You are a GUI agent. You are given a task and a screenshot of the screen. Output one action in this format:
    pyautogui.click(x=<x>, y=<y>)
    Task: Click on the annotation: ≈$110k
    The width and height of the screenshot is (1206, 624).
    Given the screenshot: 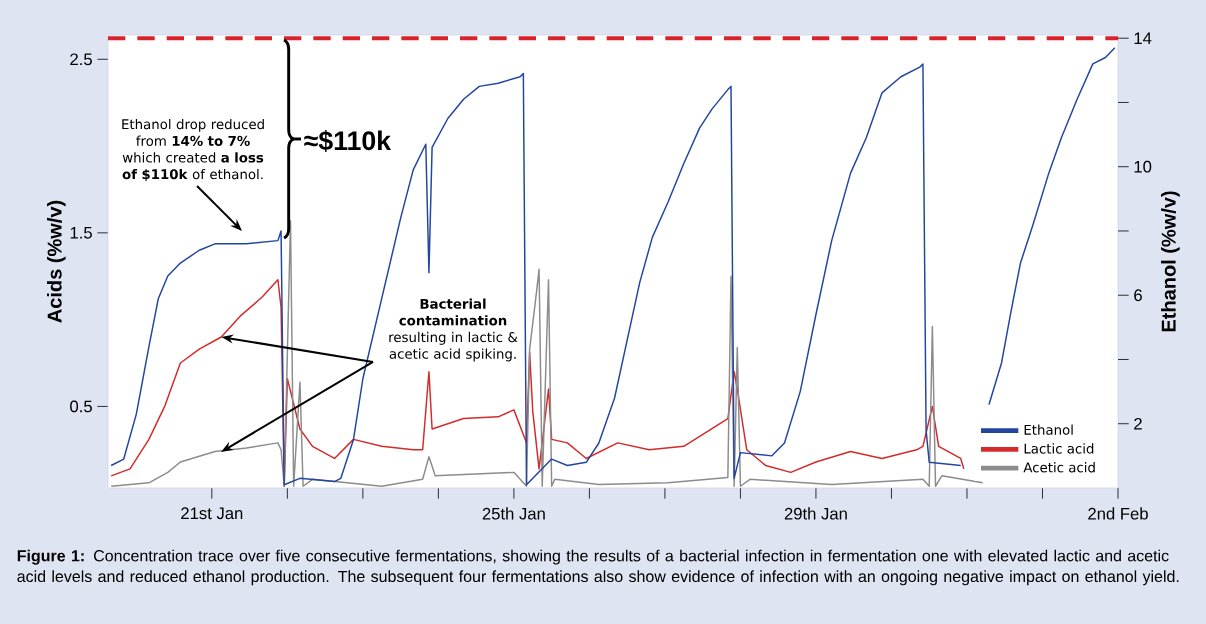 What is the action you would take?
    pyautogui.click(x=348, y=141)
    